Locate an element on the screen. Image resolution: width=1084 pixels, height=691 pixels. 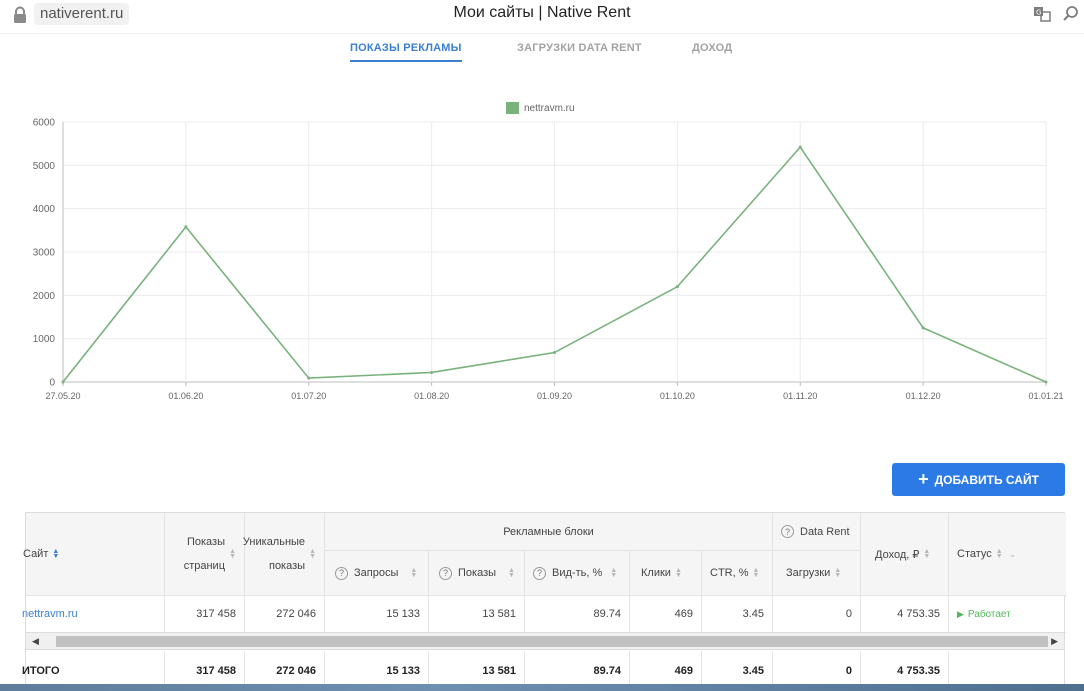
total-requests: 15 133 is located at coordinates (377, 671).